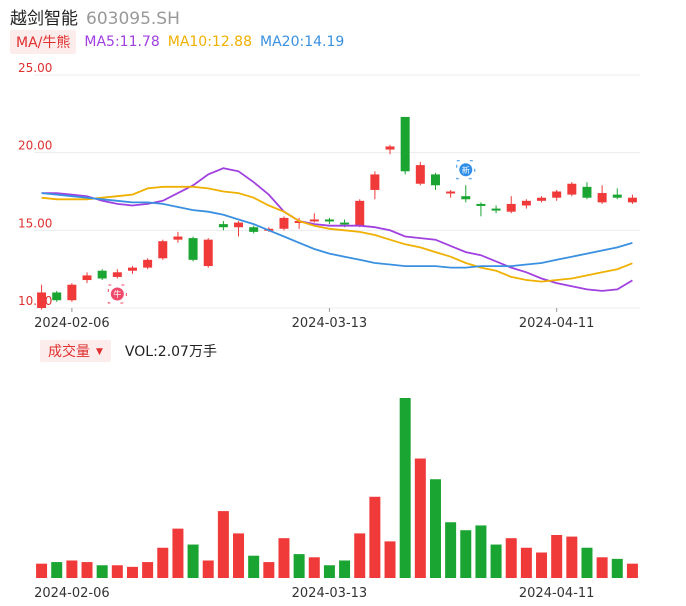 Image resolution: width=686 pixels, height=606 pixels. What do you see at coordinates (170, 352) in the screenshot?
I see `volume-value: VOL:2.07万手` at bounding box center [170, 352].